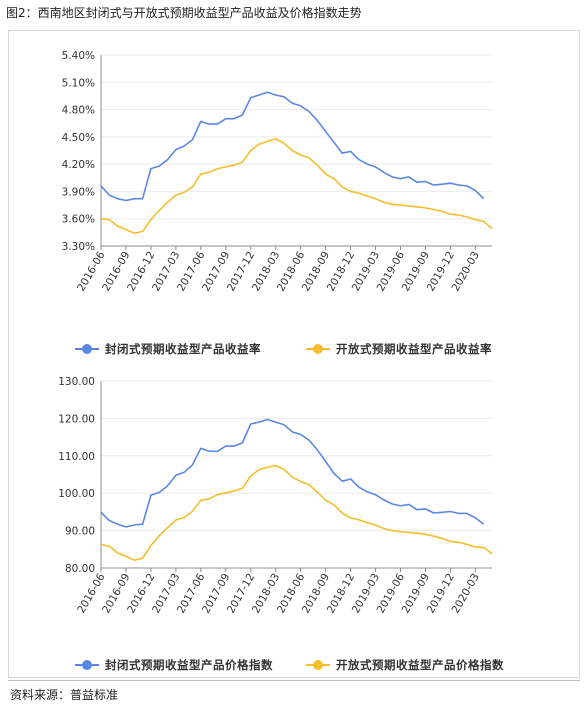 The image size is (588, 707). What do you see at coordinates (76, 382) in the screenshot?
I see `index-y-tick-label: 130.00` at bounding box center [76, 382].